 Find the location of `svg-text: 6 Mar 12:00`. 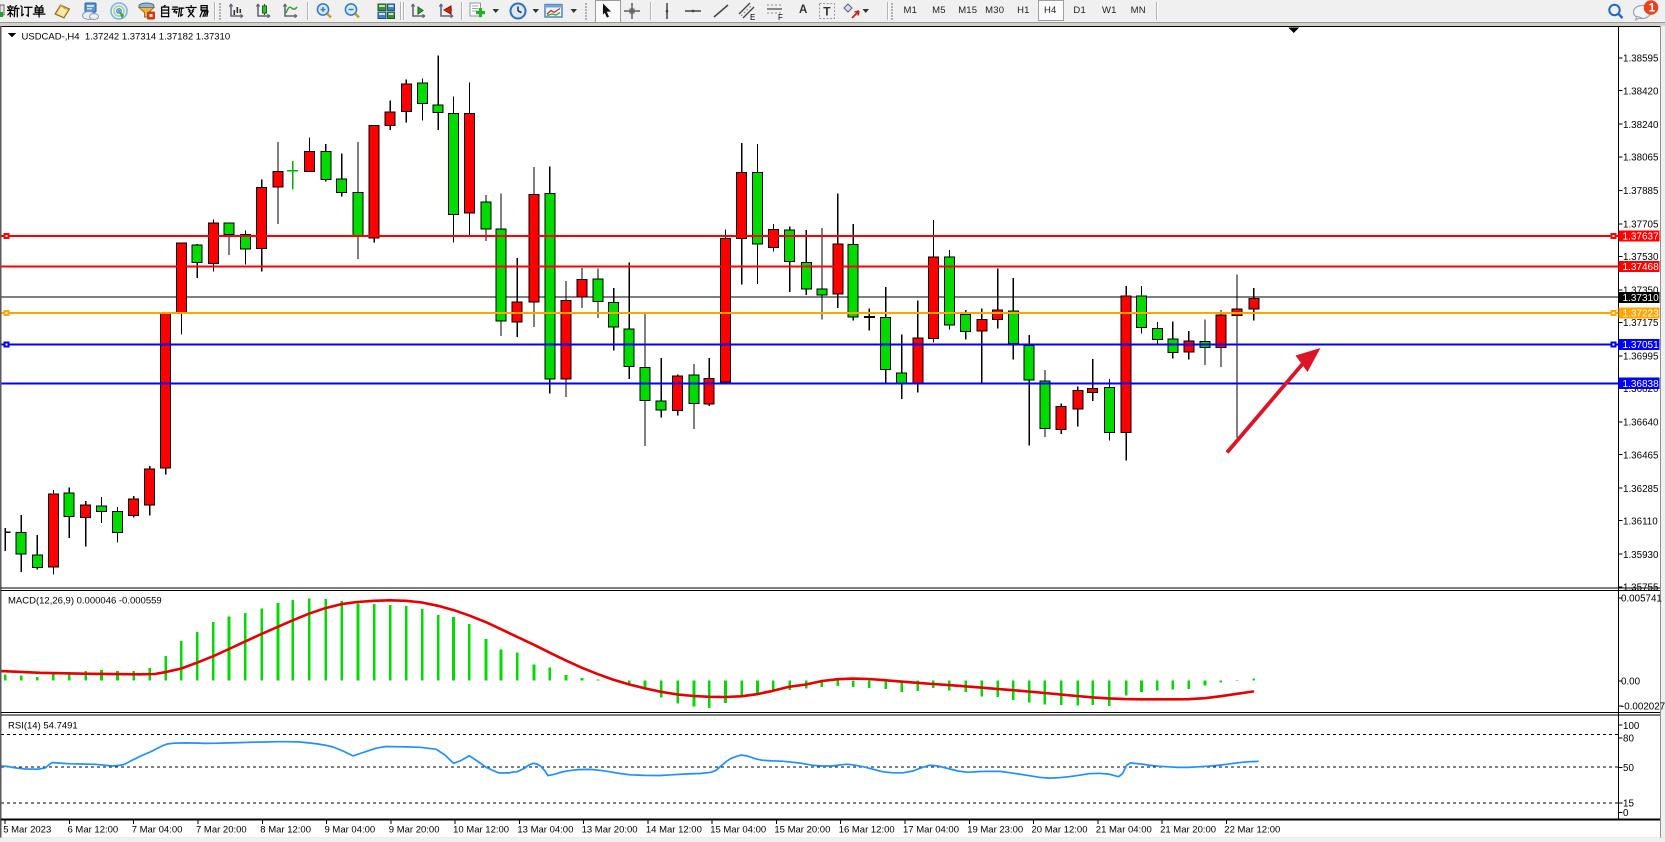

svg-text: 6 Mar 12:00 is located at coordinates (93, 830).